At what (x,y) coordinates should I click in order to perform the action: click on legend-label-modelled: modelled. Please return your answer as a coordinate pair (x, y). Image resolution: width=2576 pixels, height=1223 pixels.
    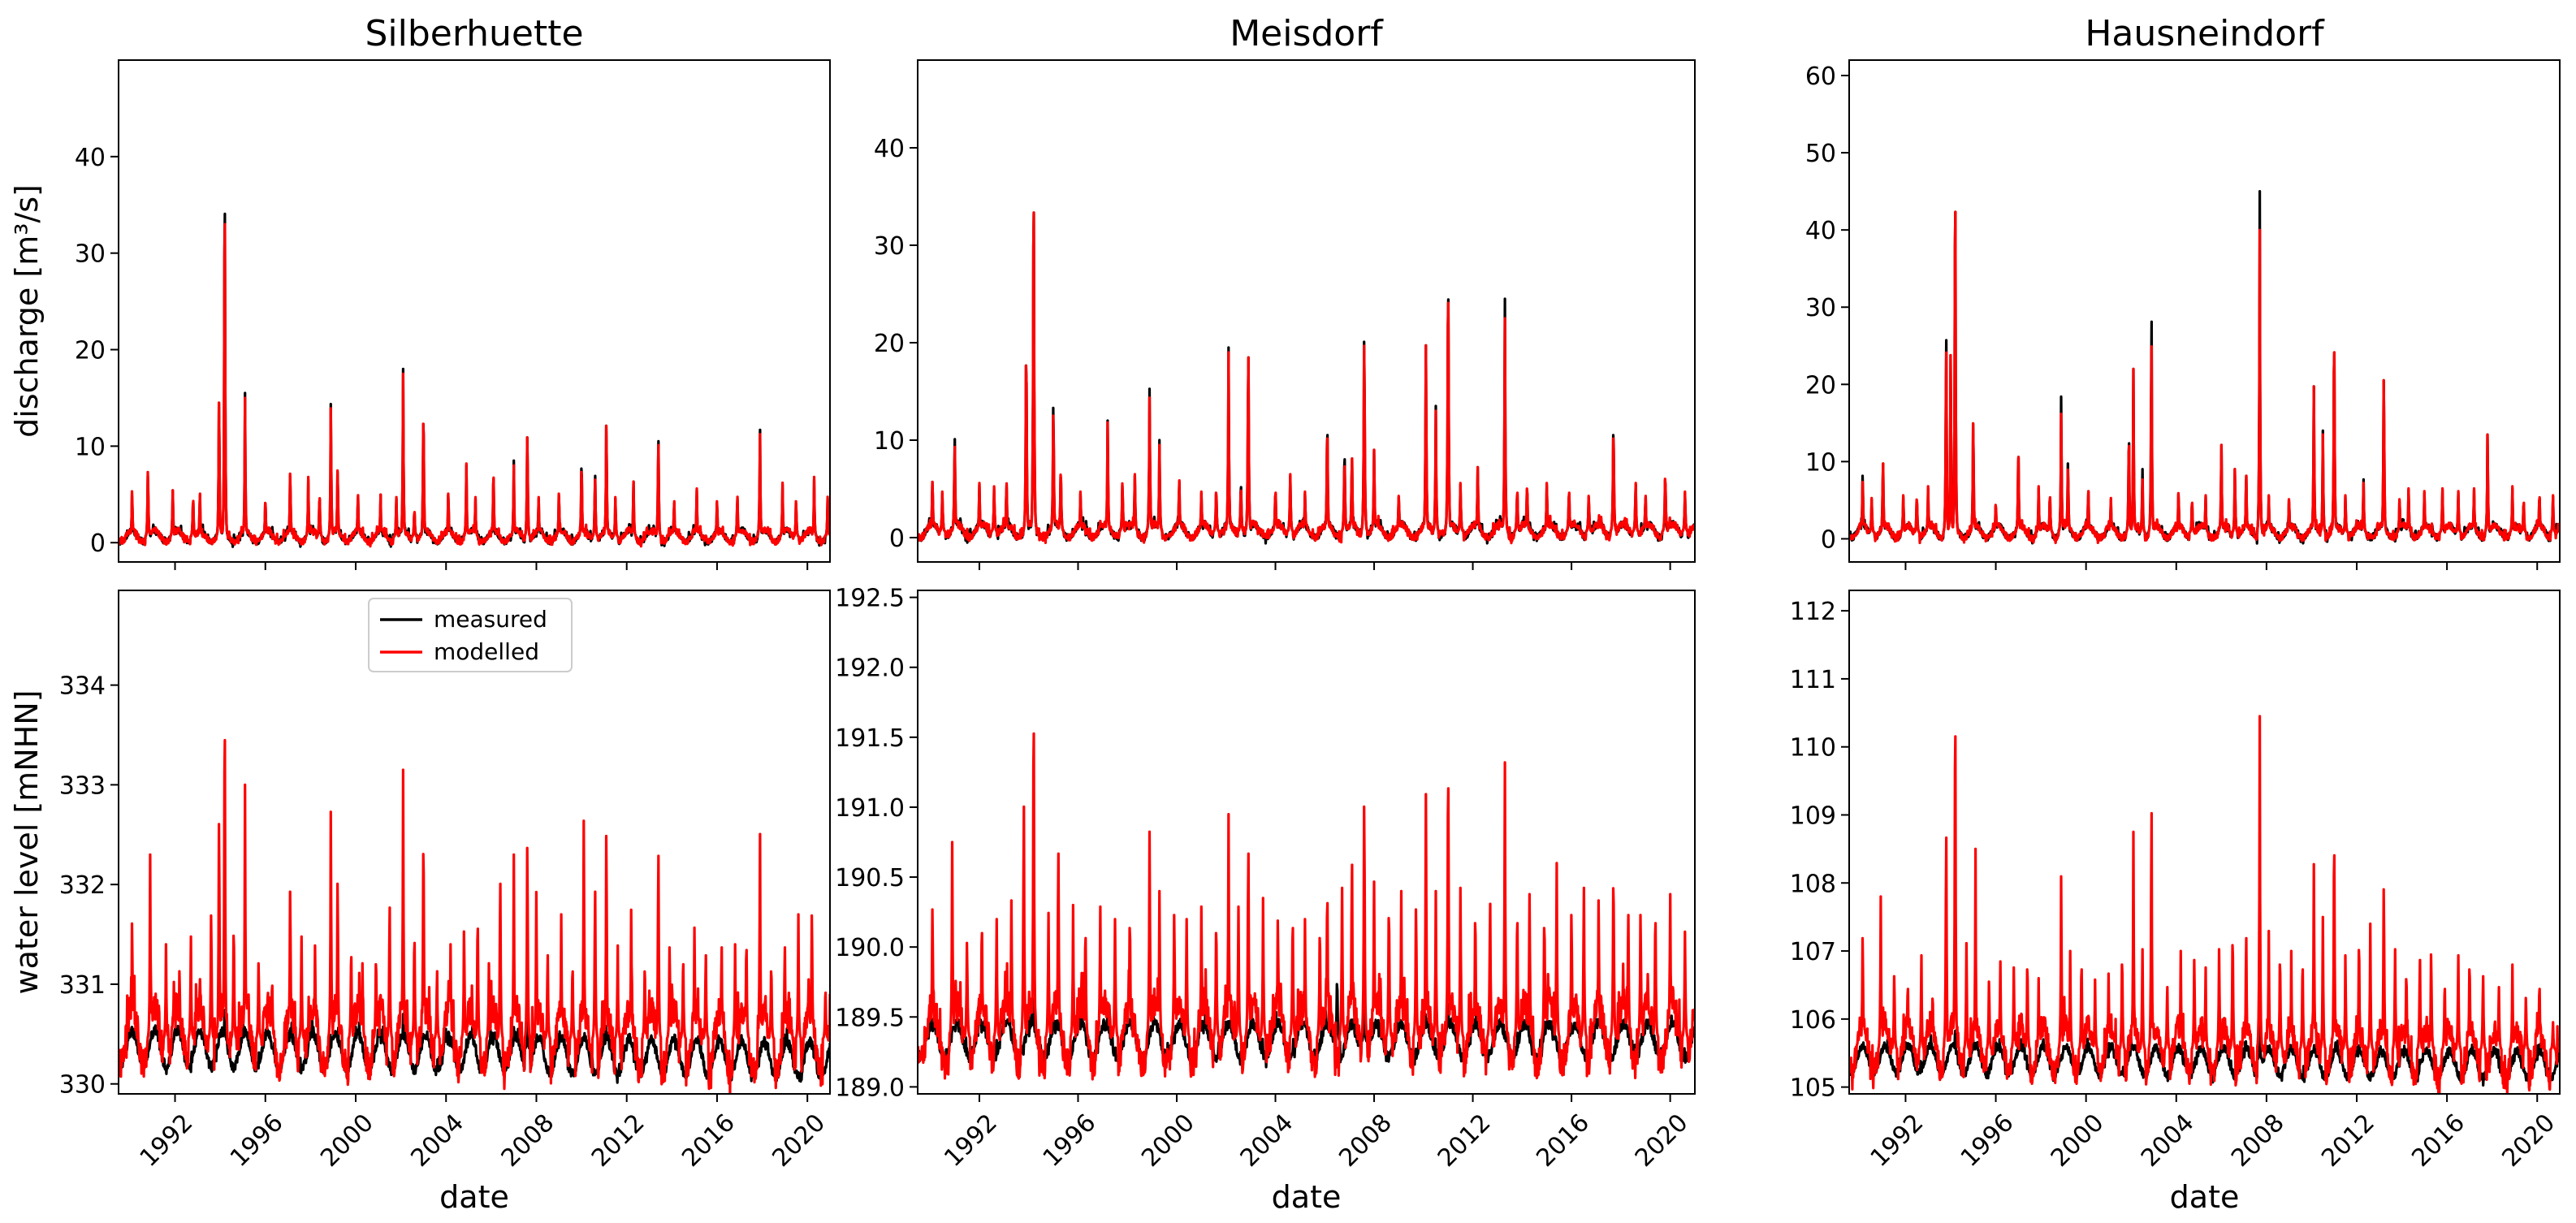
    Looking at the image, I should click on (487, 651).